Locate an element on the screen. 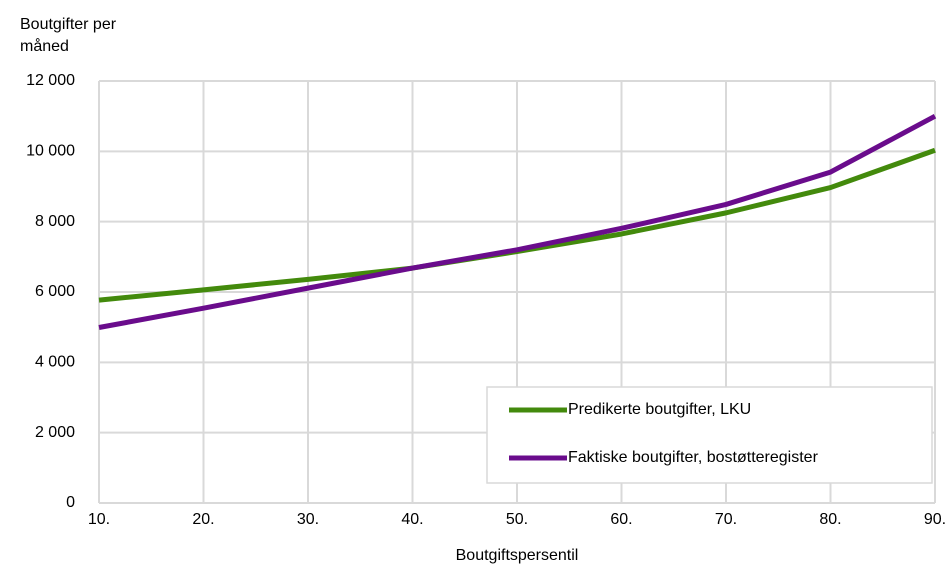 The height and width of the screenshot is (568, 949). x-axis-label: Boutgiftspersentil is located at coordinates (517, 555).